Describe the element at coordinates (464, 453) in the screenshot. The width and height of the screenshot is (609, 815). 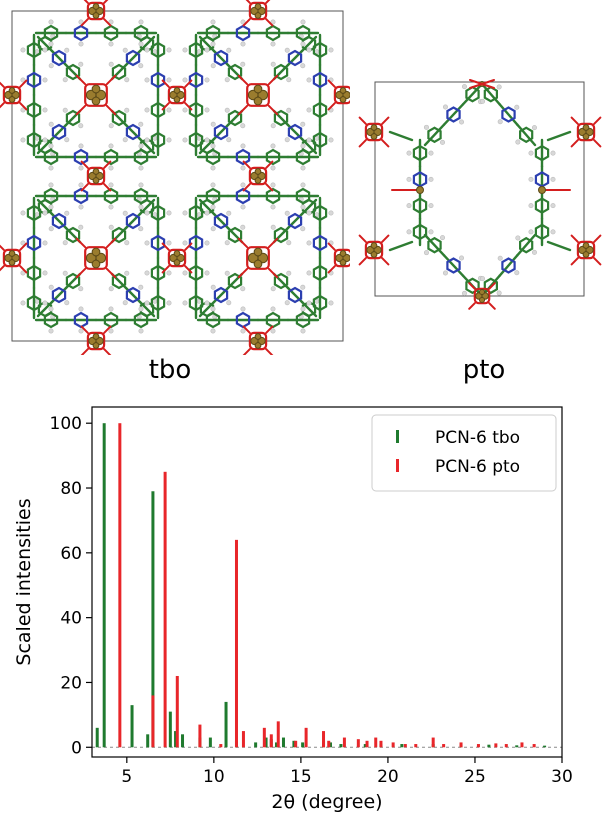
I see `legend: PCN-6 tbo PCN-6 pto` at that location.